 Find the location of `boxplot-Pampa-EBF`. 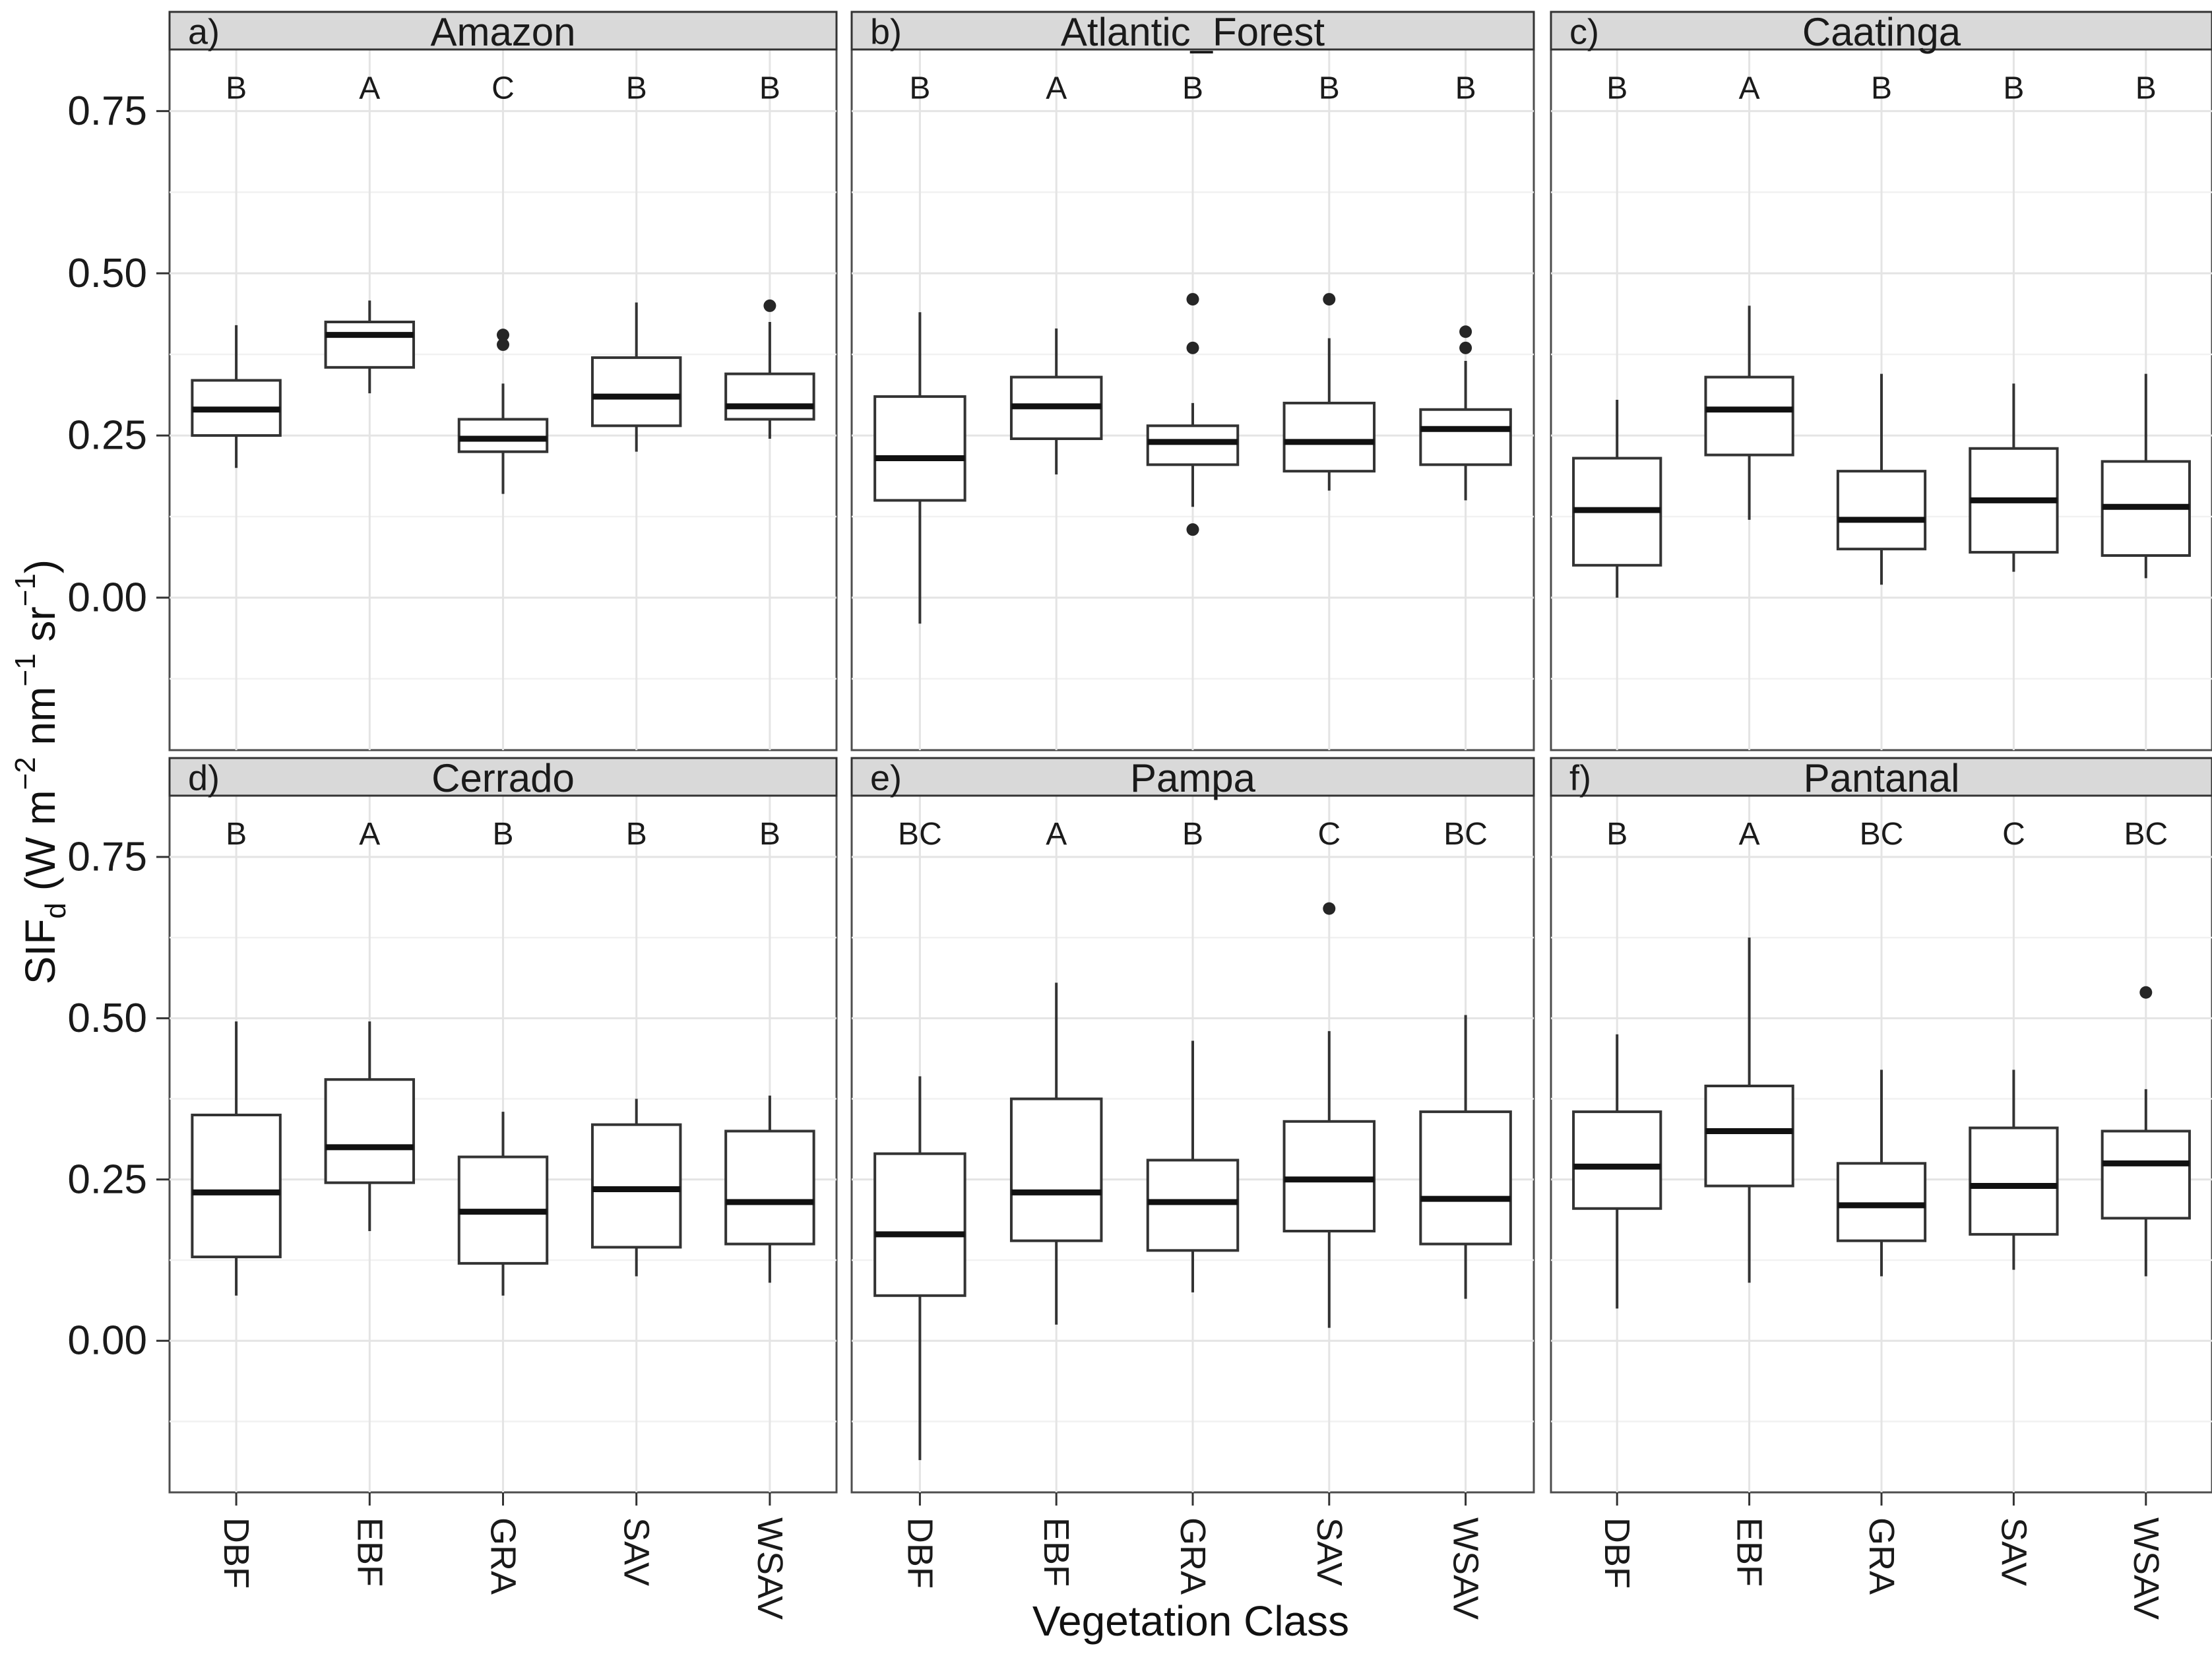

boxplot-Pampa-EBF is located at coordinates (1056, 1153).